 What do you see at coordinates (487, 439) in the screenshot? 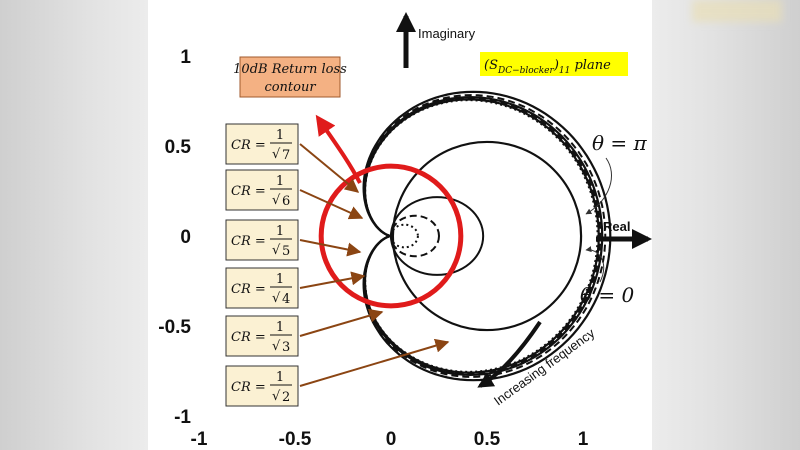
I see `x-tick-label: 0.5` at bounding box center [487, 439].